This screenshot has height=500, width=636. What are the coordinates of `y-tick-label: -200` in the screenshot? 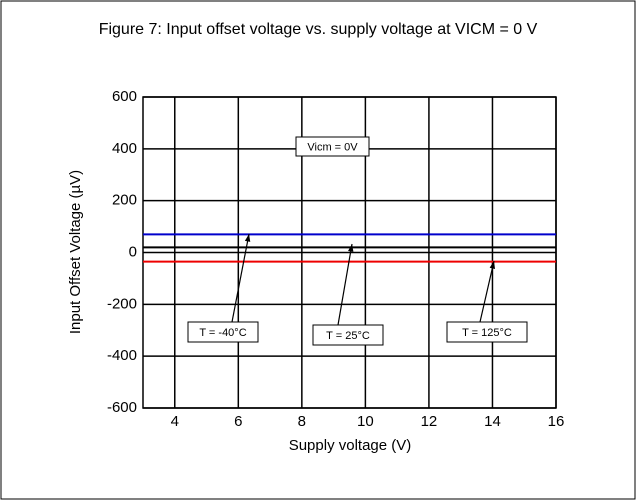 It's located at (122, 303).